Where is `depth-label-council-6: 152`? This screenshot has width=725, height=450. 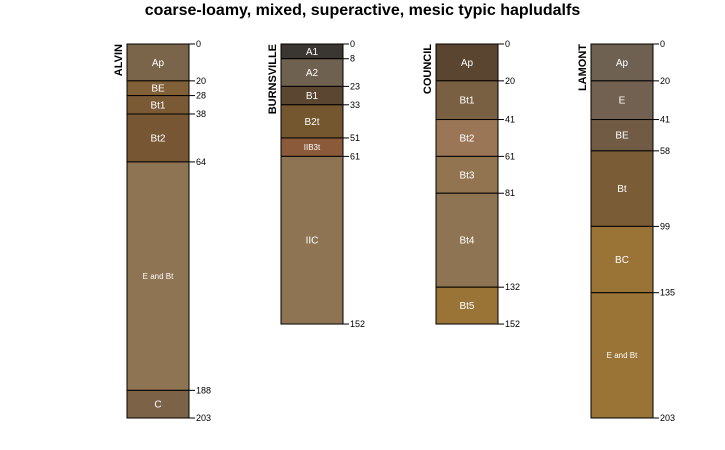 depth-label-council-6: 152 is located at coordinates (512, 324).